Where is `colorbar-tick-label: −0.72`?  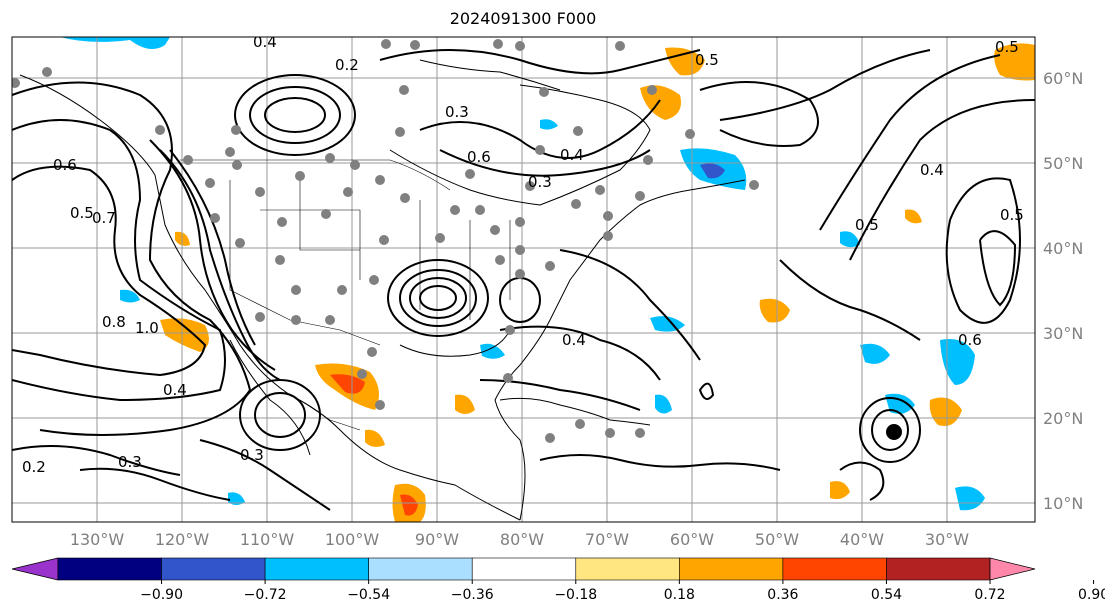
colorbar-tick-label: −0.72 is located at coordinates (265, 595).